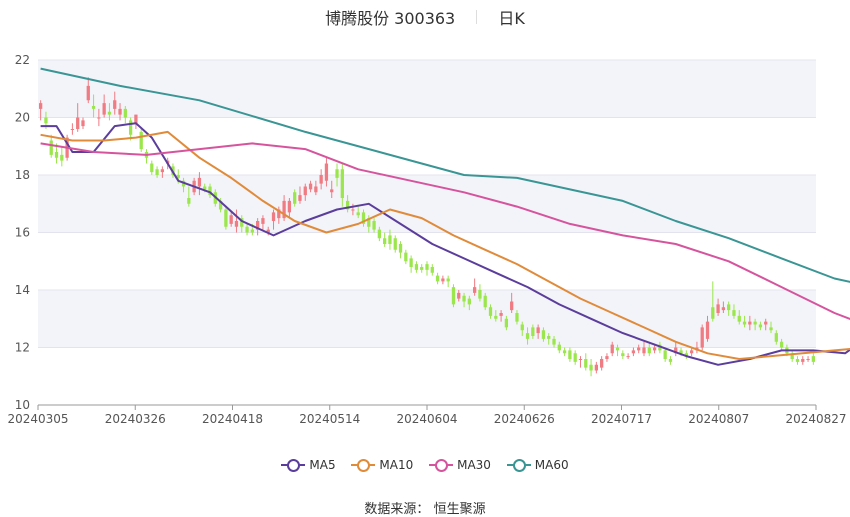  Describe the element at coordinates (322, 465) in the screenshot. I see `legend-label-ma5: MA5` at that location.